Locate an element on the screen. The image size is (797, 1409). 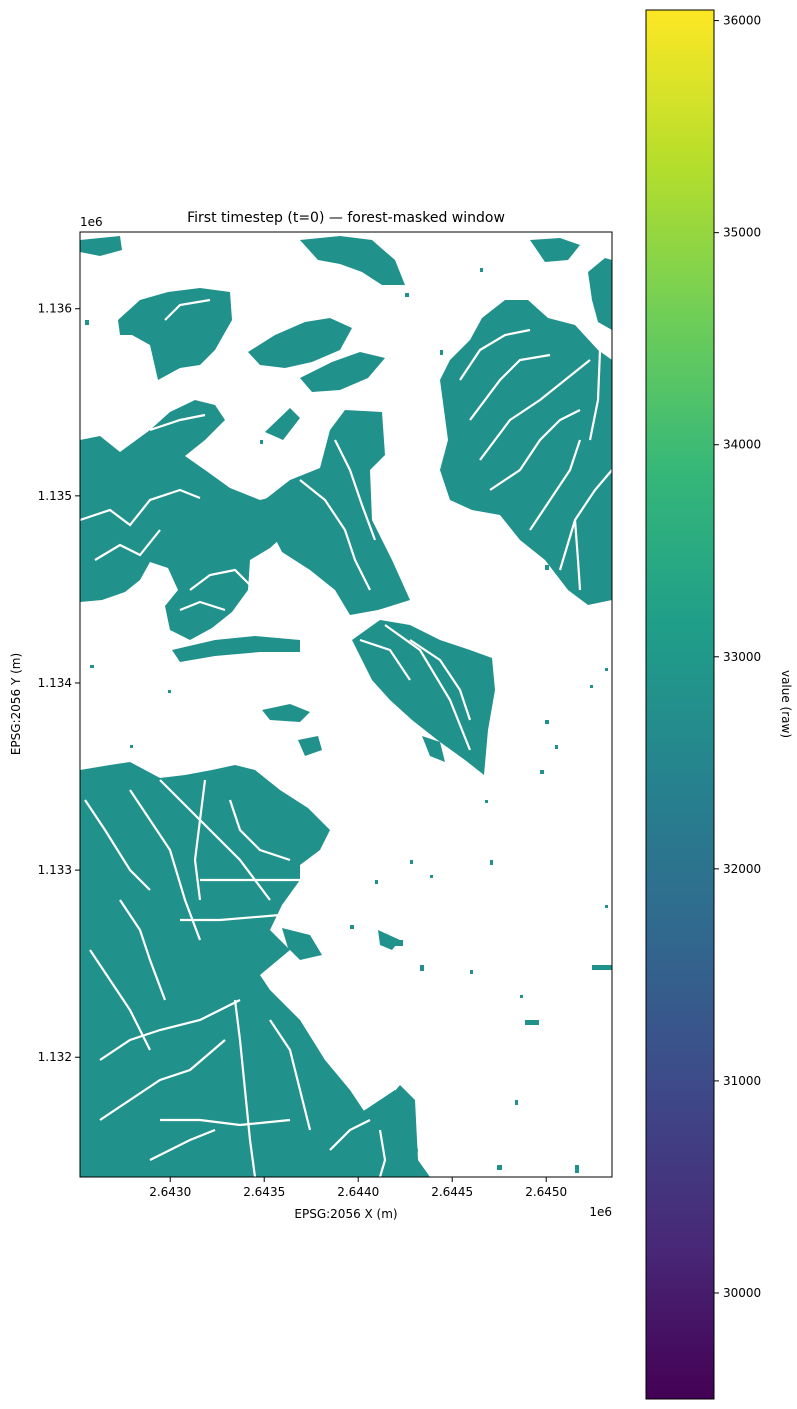
colorbar-label: value (raw) is located at coordinates (786, 704).